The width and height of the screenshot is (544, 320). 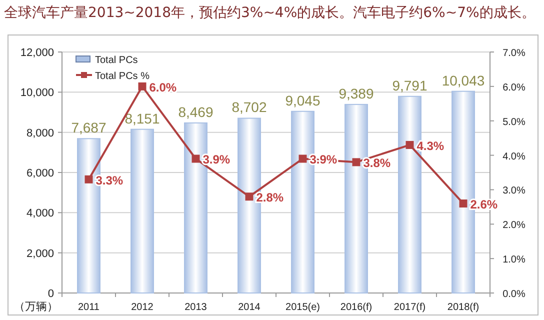 What do you see at coordinates (514, 156) in the screenshot?
I see `y2-tick-label: 4.0%` at bounding box center [514, 156].